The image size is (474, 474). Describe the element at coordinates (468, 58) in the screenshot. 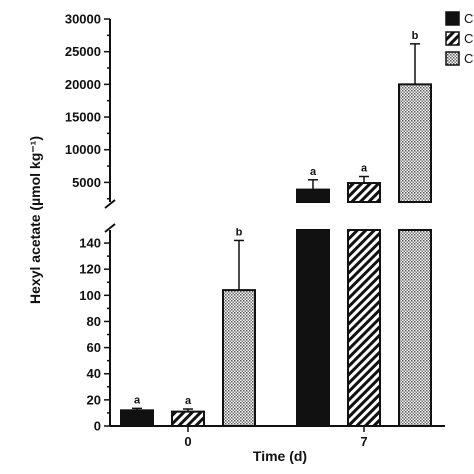

I see `legend-label-2: C` at that location.